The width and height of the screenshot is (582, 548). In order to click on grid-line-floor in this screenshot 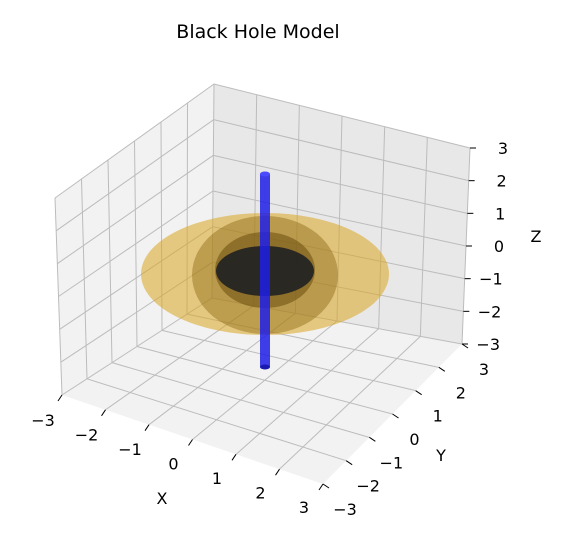, I will do `click(350, 402)`.